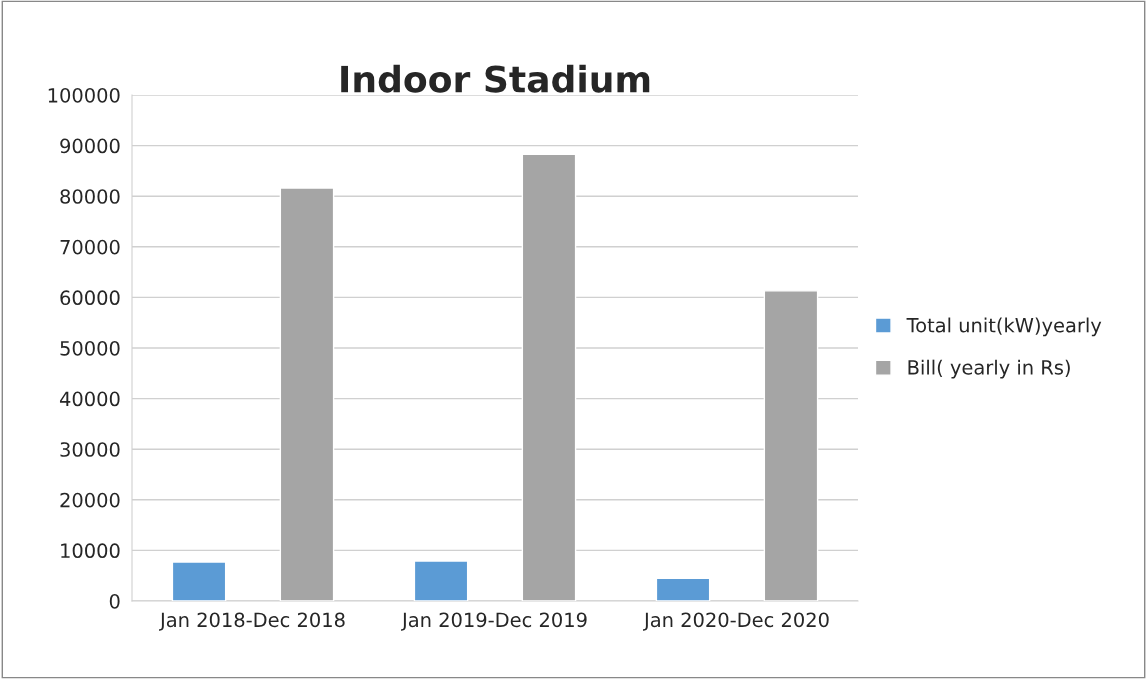 Image resolution: width=1147 pixels, height=679 pixels. What do you see at coordinates (89, 399) in the screenshot?
I see `y-tick-label: 40000` at bounding box center [89, 399].